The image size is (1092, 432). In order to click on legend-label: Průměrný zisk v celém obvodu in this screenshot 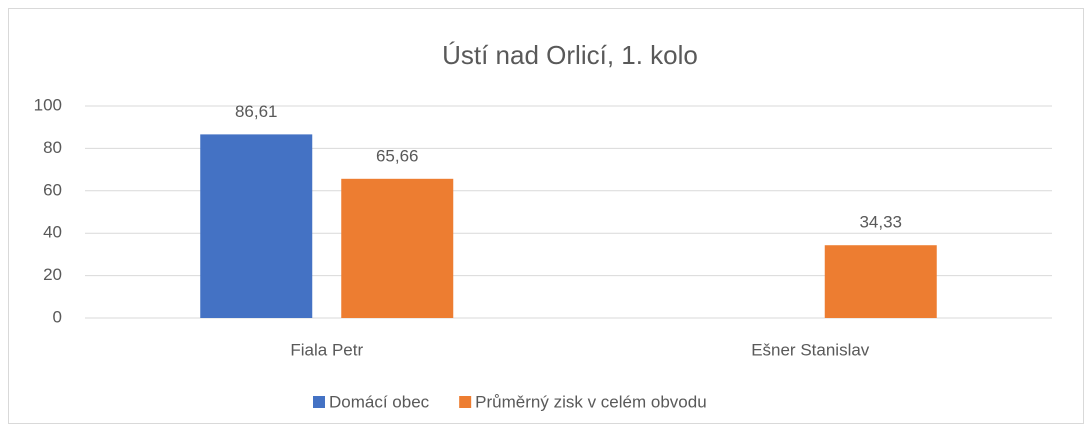, I will do `click(590, 401)`.